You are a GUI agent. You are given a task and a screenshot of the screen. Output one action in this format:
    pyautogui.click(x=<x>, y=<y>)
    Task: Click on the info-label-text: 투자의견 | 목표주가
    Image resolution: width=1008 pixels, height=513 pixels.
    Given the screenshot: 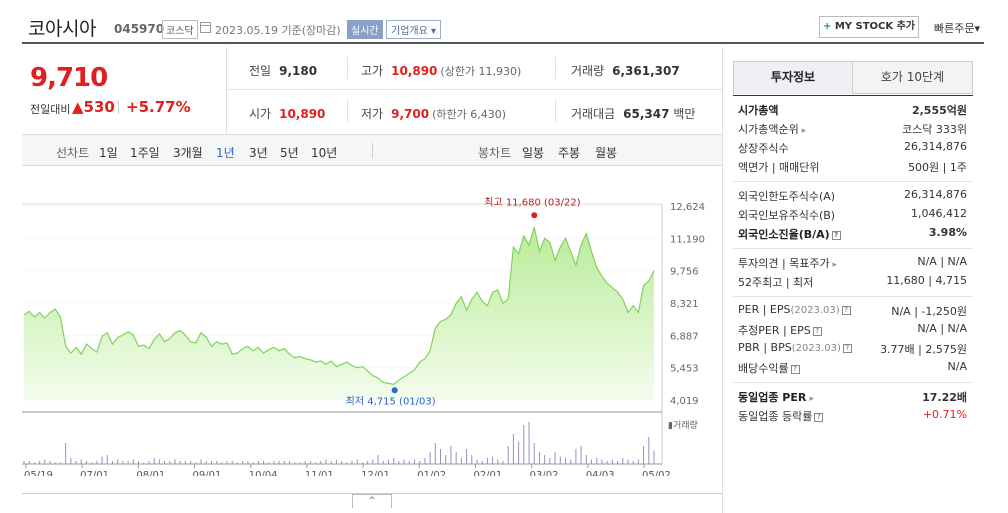 What is the action you would take?
    pyautogui.click(x=784, y=263)
    